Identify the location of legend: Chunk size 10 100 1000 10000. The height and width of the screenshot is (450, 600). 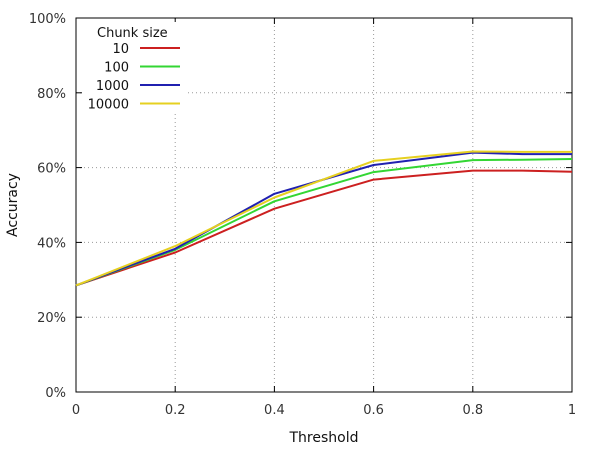
(136, 68).